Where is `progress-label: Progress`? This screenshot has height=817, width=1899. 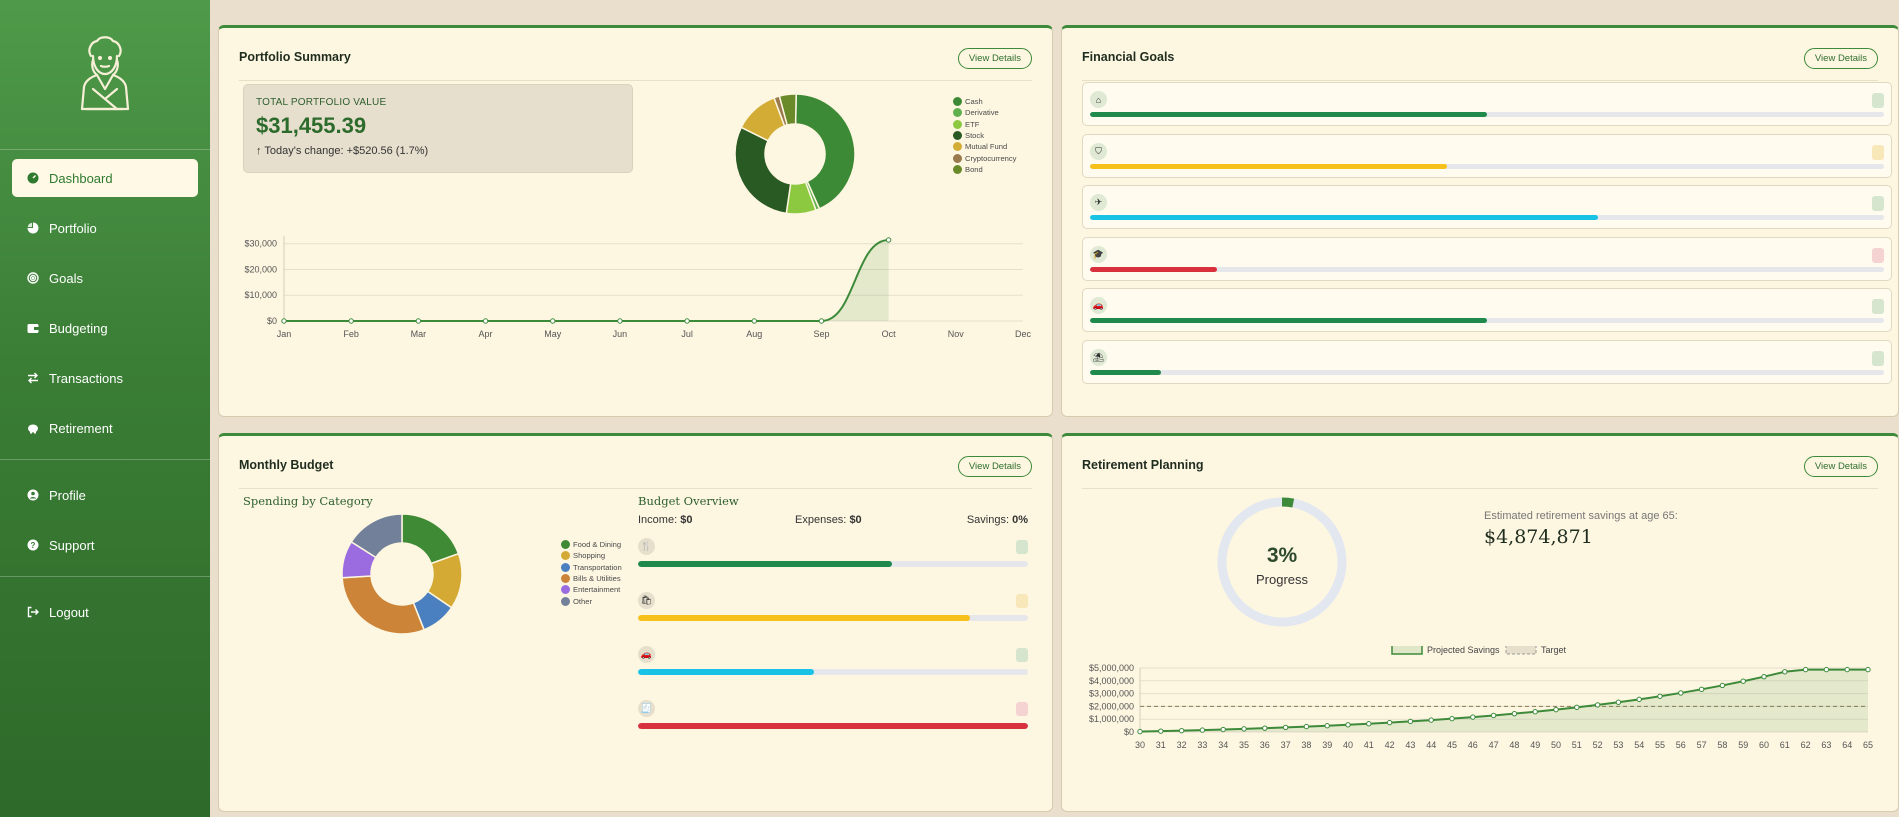 progress-label: Progress is located at coordinates (1282, 579).